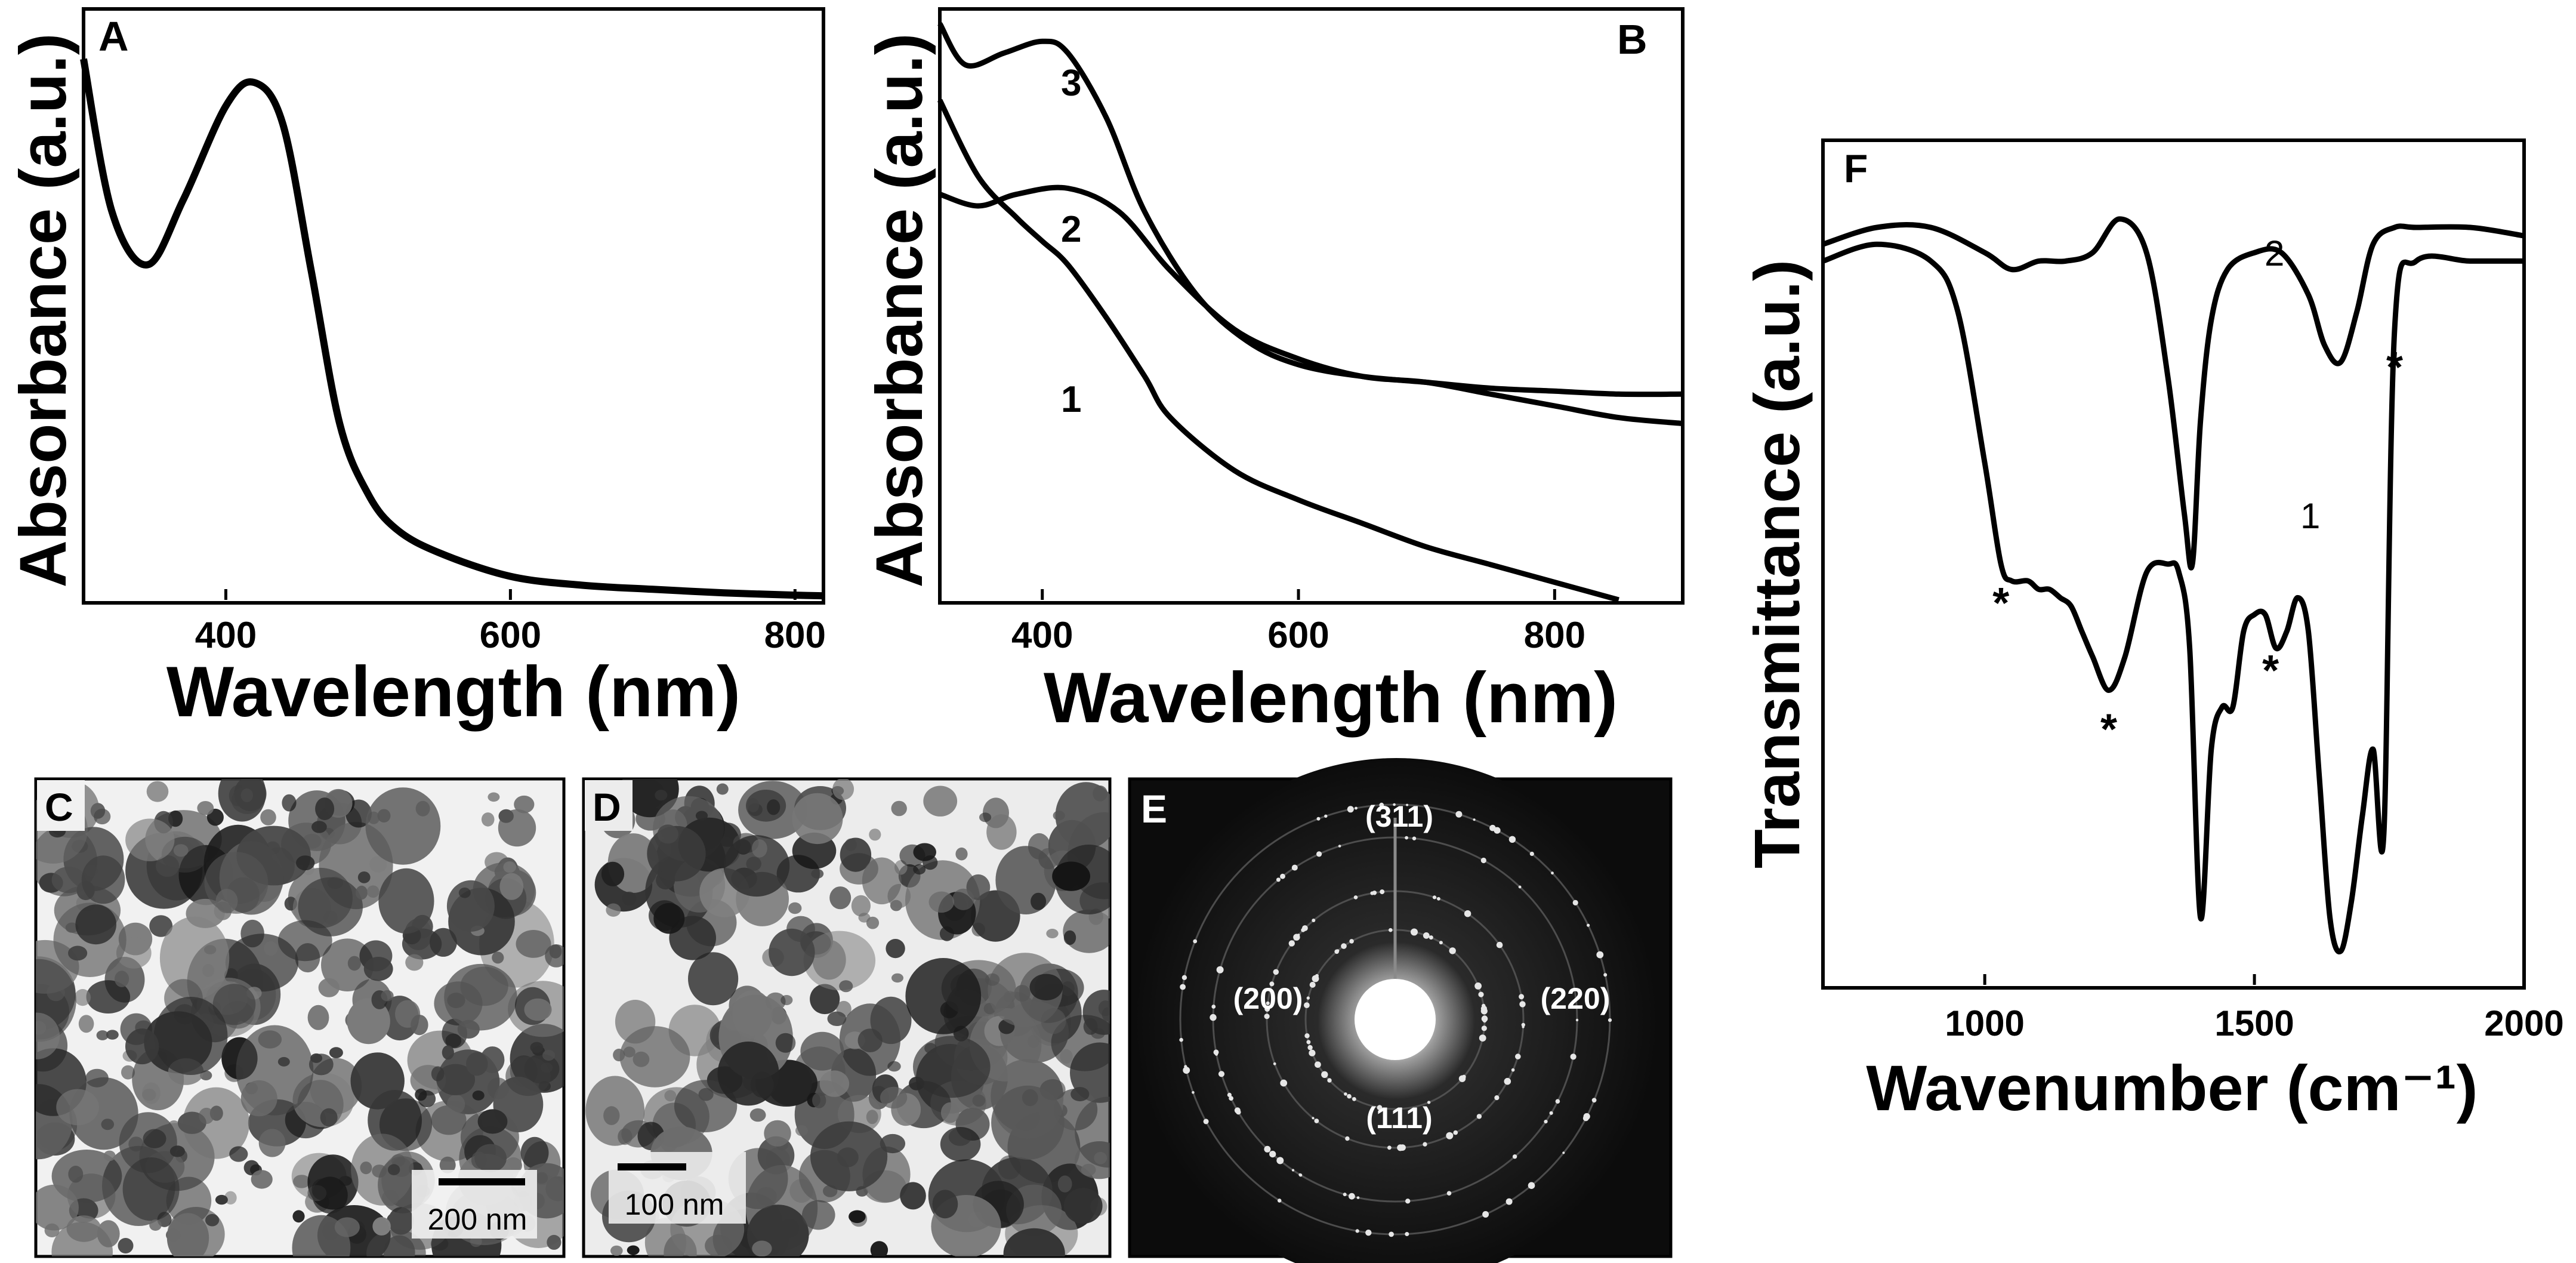 The width and height of the screenshot is (2576, 1263). Describe the element at coordinates (1071, 229) in the screenshot. I see `panel-b-series-label-2: 2` at that location.